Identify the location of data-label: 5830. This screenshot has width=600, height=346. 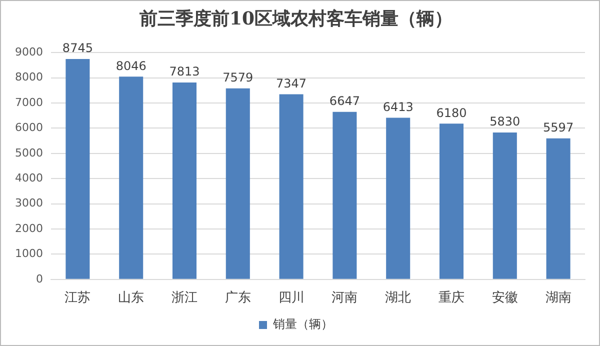
(505, 121).